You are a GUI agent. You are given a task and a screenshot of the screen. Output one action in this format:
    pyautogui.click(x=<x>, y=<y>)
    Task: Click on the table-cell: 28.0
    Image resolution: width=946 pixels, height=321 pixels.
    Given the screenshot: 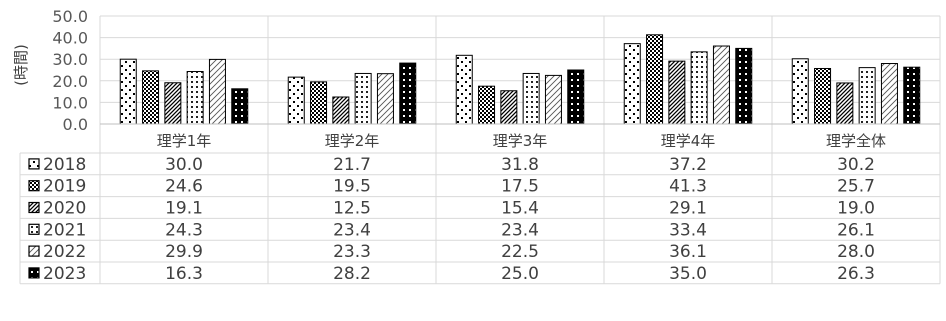 What is the action you would take?
    pyautogui.click(x=856, y=252)
    